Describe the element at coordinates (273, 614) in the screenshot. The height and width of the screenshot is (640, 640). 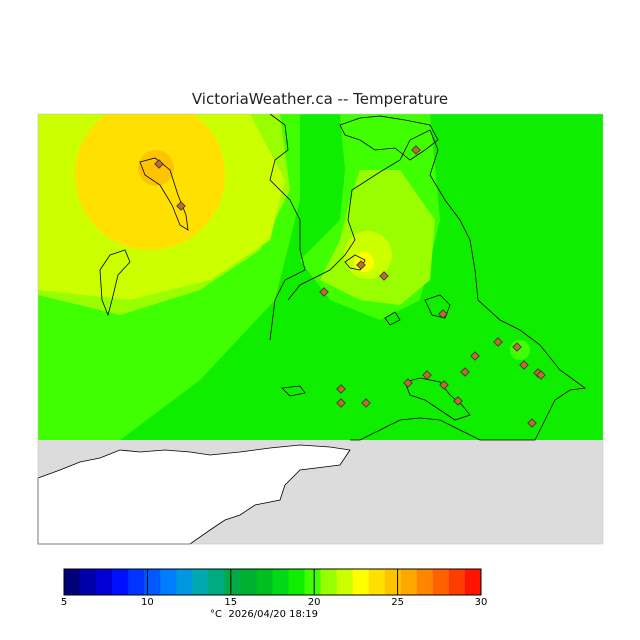
I see `legend-timestamp: 2026/04/20 18:19` at that location.